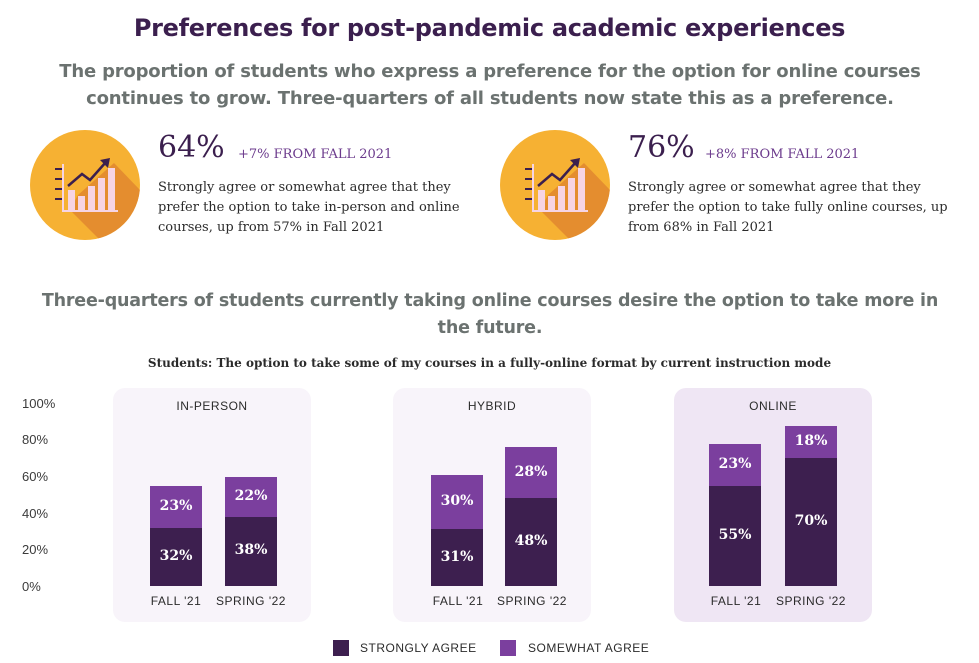 The image size is (979, 663). Describe the element at coordinates (492, 406) in the screenshot. I see `group-label-hybrid: HYBRID` at that location.